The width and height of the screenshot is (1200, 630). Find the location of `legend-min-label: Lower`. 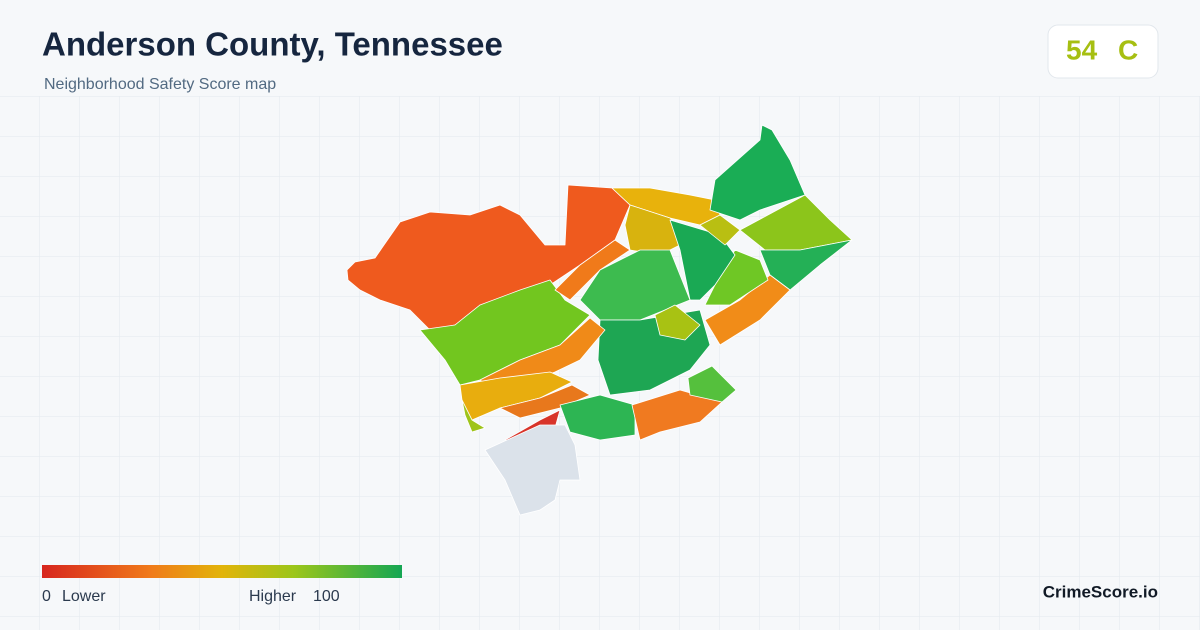

legend-min-label: Lower is located at coordinates (84, 596).